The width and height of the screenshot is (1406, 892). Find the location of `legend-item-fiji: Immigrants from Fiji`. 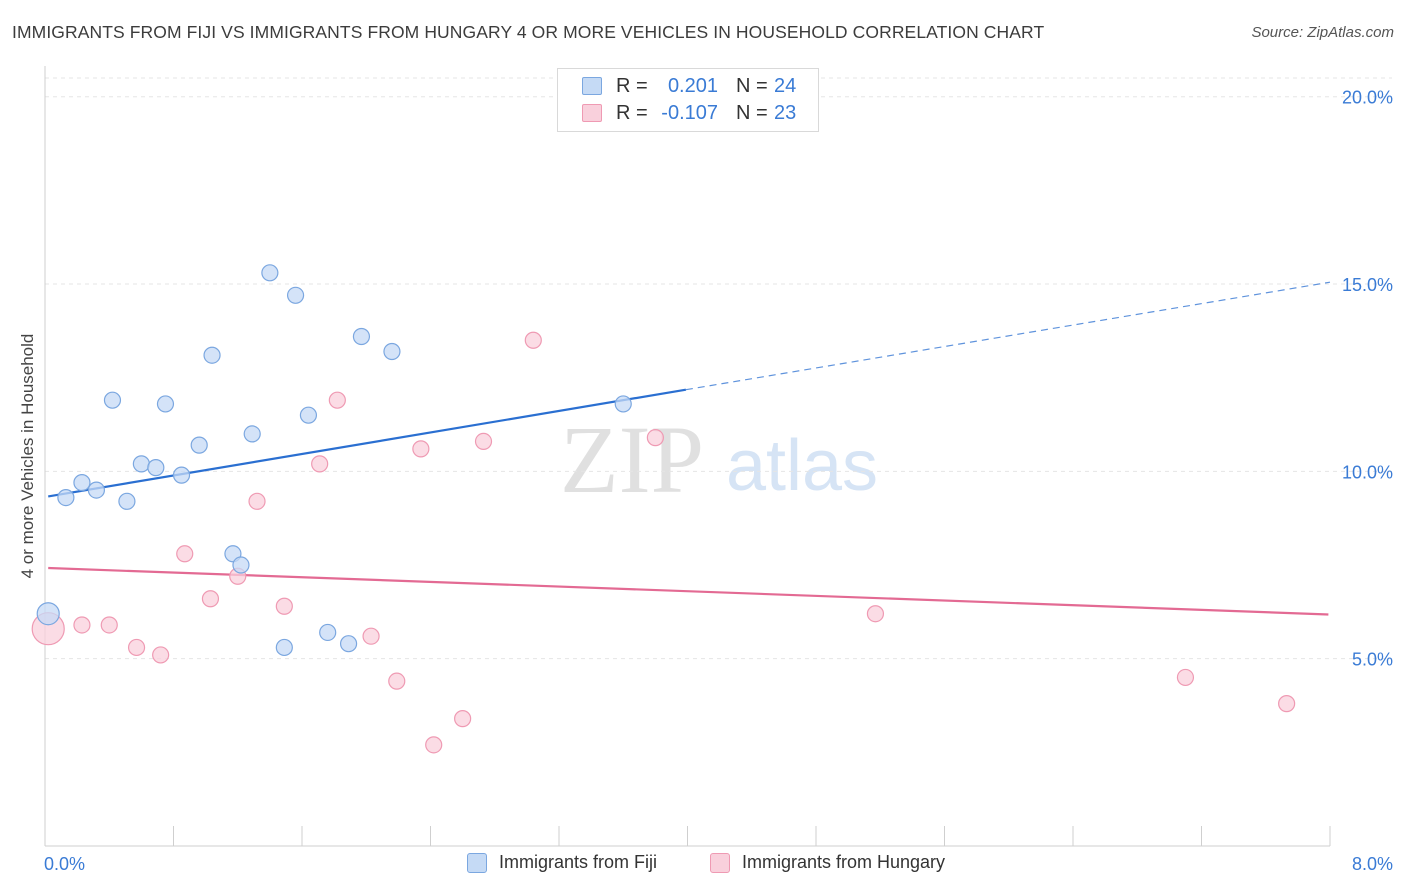

legend-item-fiji: Immigrants from Fiji is located at coordinates (562, 862).